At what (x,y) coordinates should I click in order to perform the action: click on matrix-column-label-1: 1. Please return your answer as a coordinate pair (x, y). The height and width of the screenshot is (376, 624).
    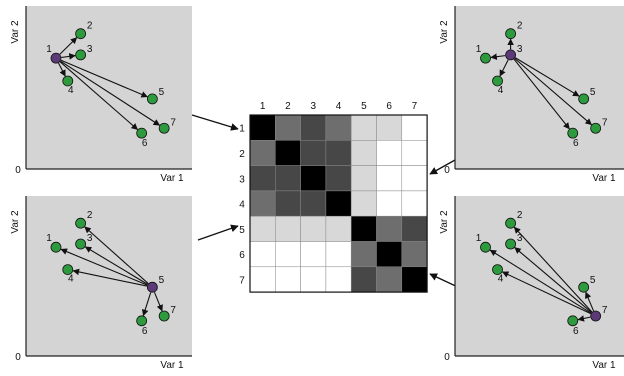
    Looking at the image, I should click on (263, 106).